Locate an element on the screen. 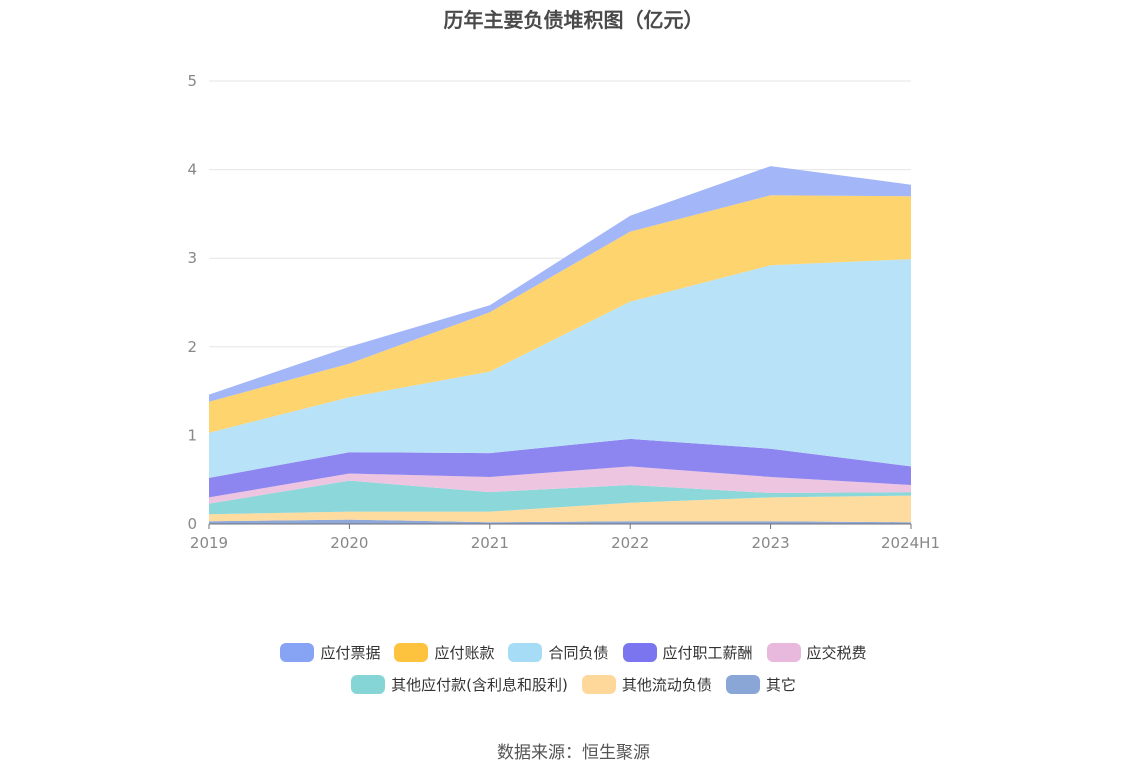  legend-item: 合同负债 is located at coordinates (558, 652).